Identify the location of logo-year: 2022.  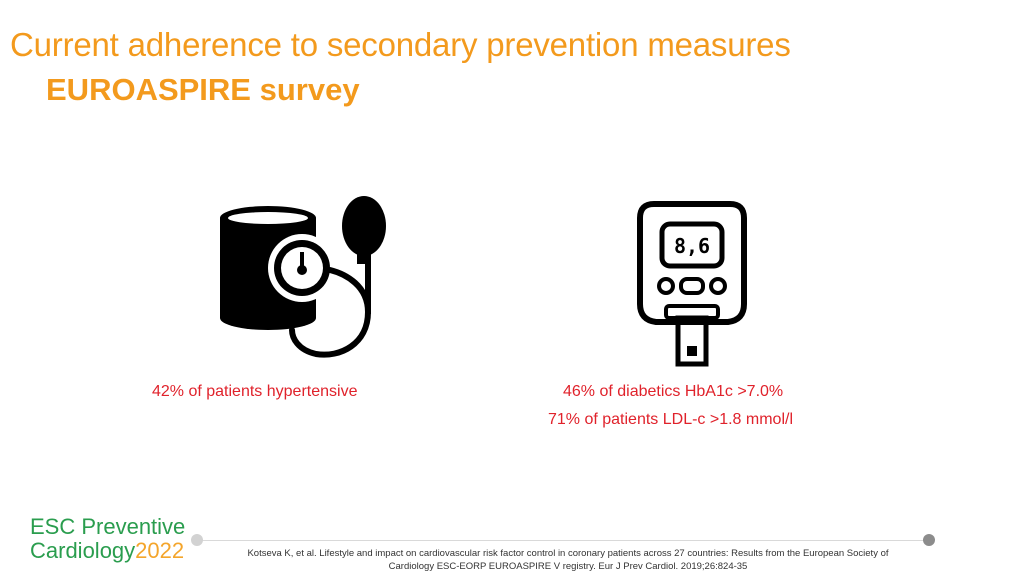
(160, 550).